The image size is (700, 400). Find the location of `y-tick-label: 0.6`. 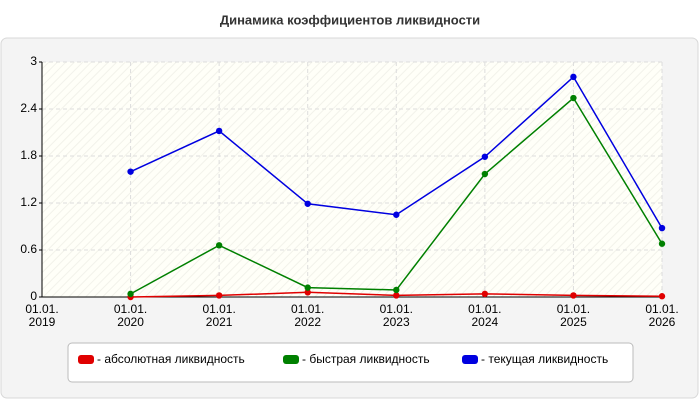

y-tick-label: 0.6 is located at coordinates (28, 249).